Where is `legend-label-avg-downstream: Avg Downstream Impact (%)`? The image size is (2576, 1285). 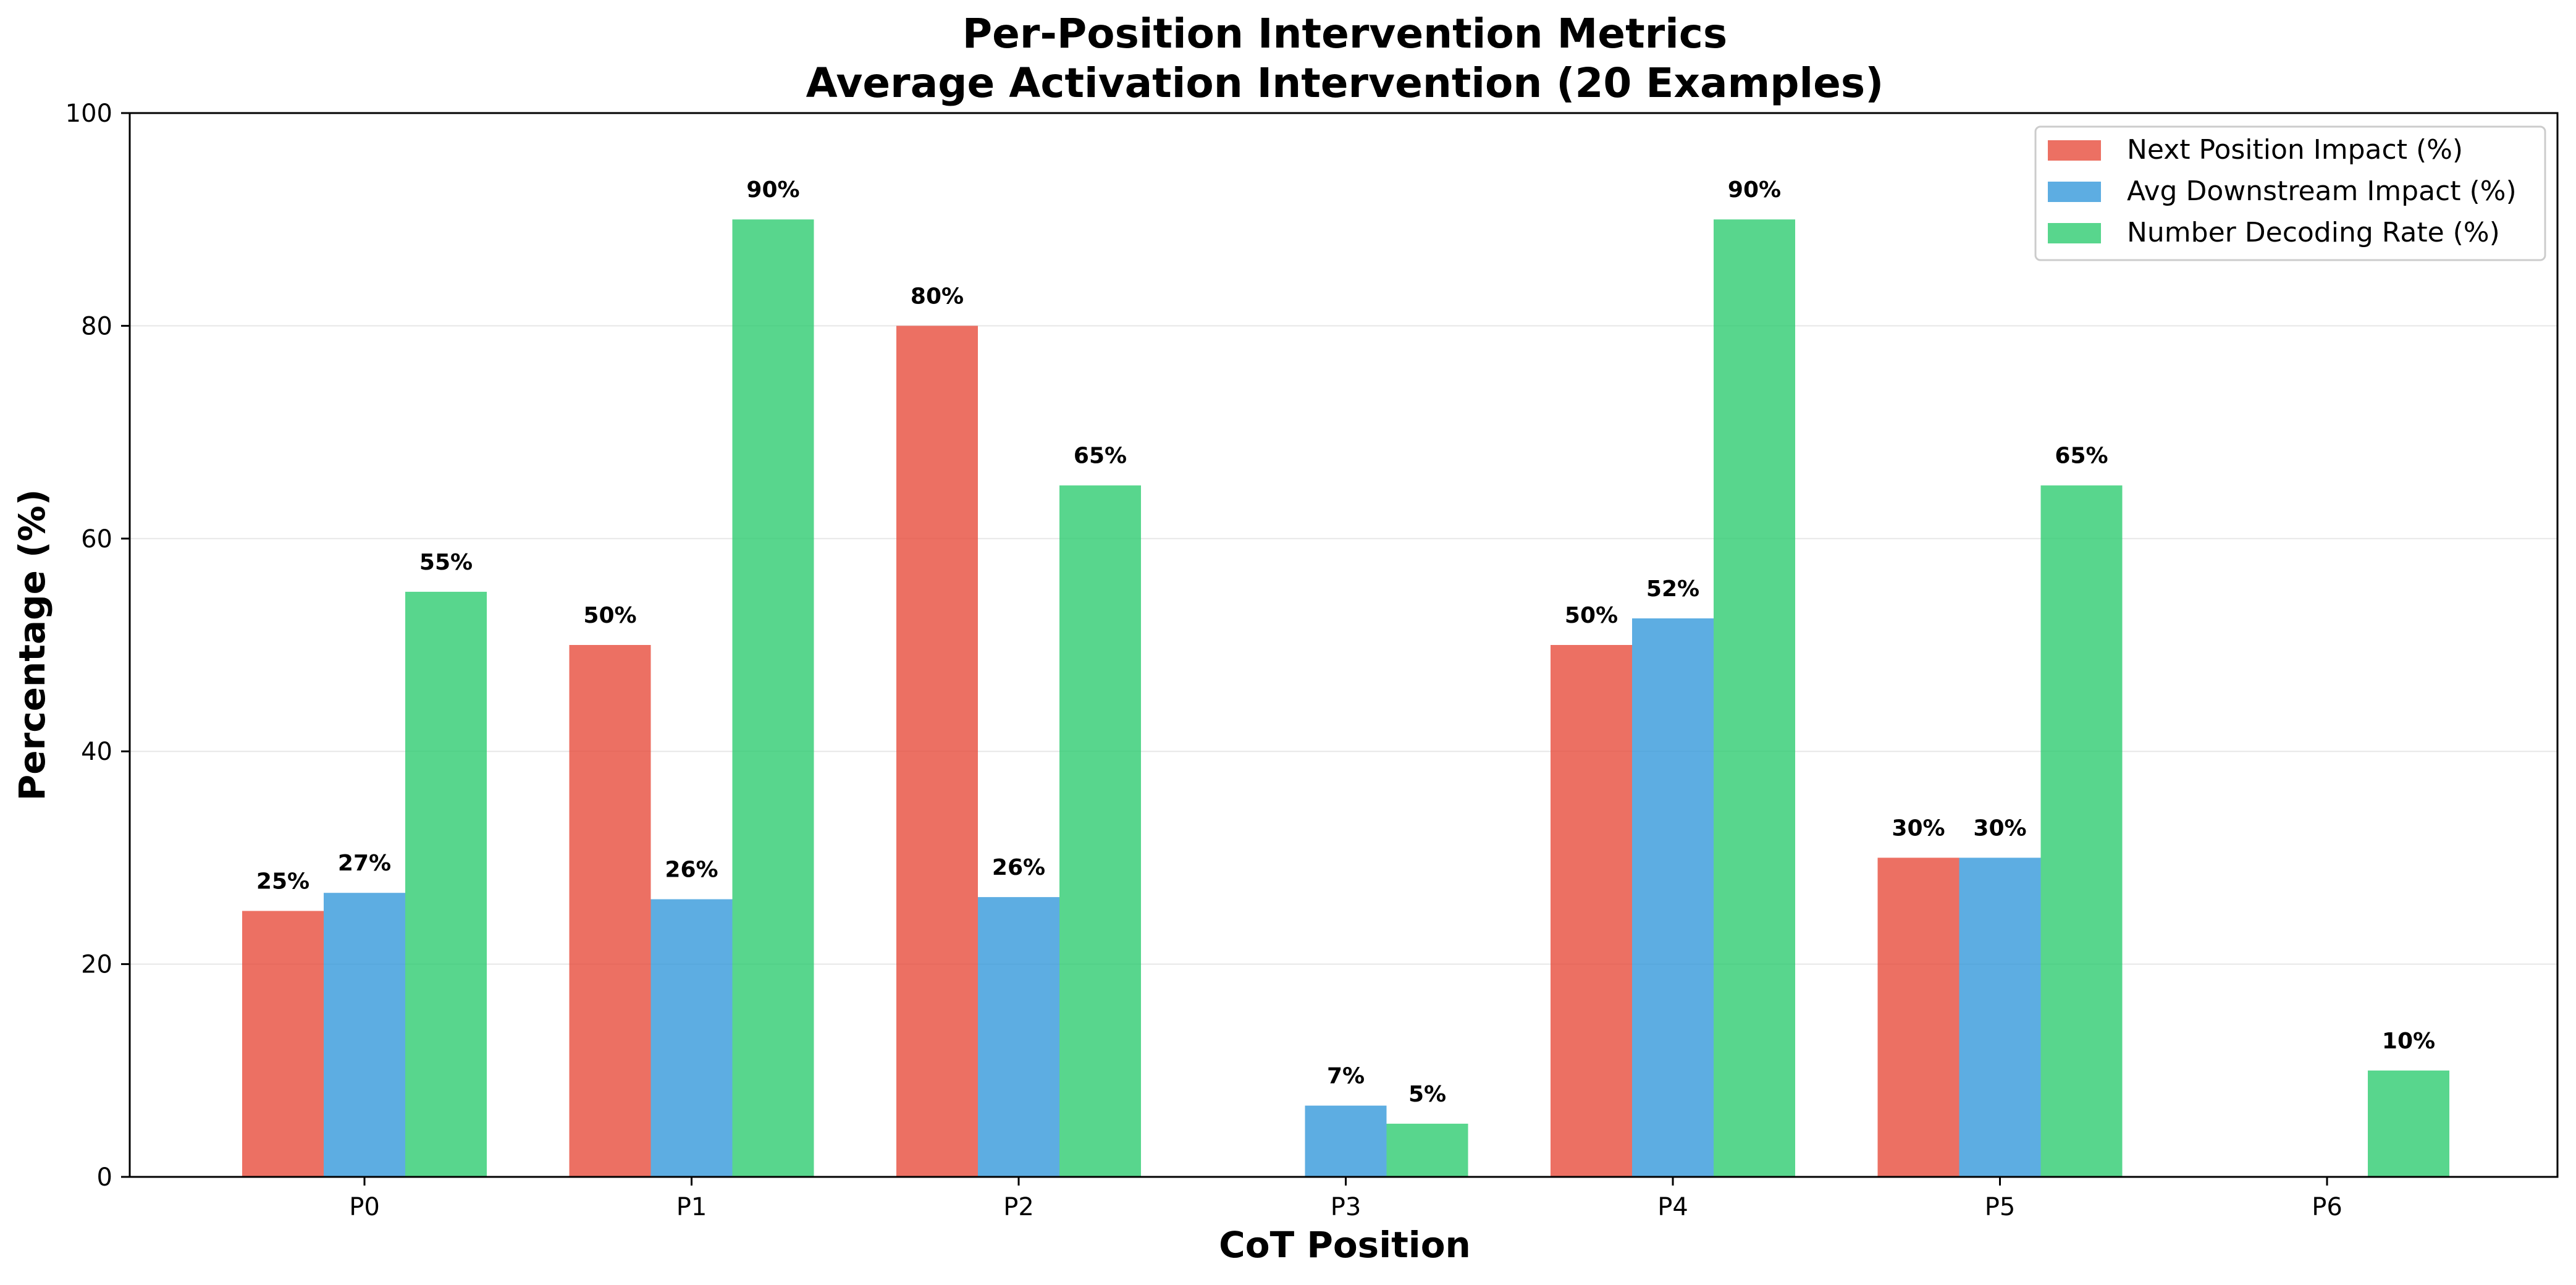 legend-label-avg-downstream: Avg Downstream Impact (%) is located at coordinates (2322, 191).